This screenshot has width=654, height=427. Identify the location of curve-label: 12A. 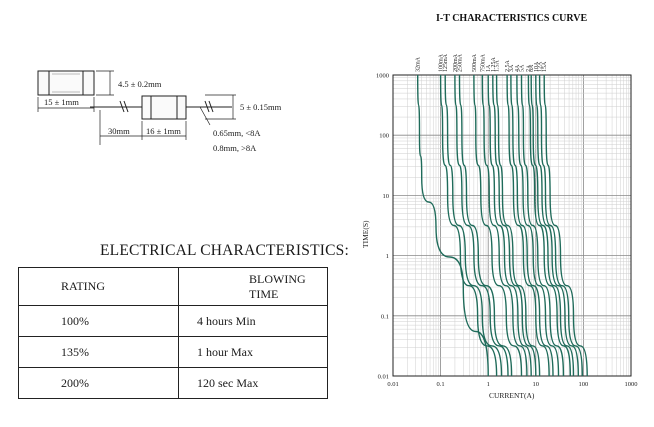
(541, 66).